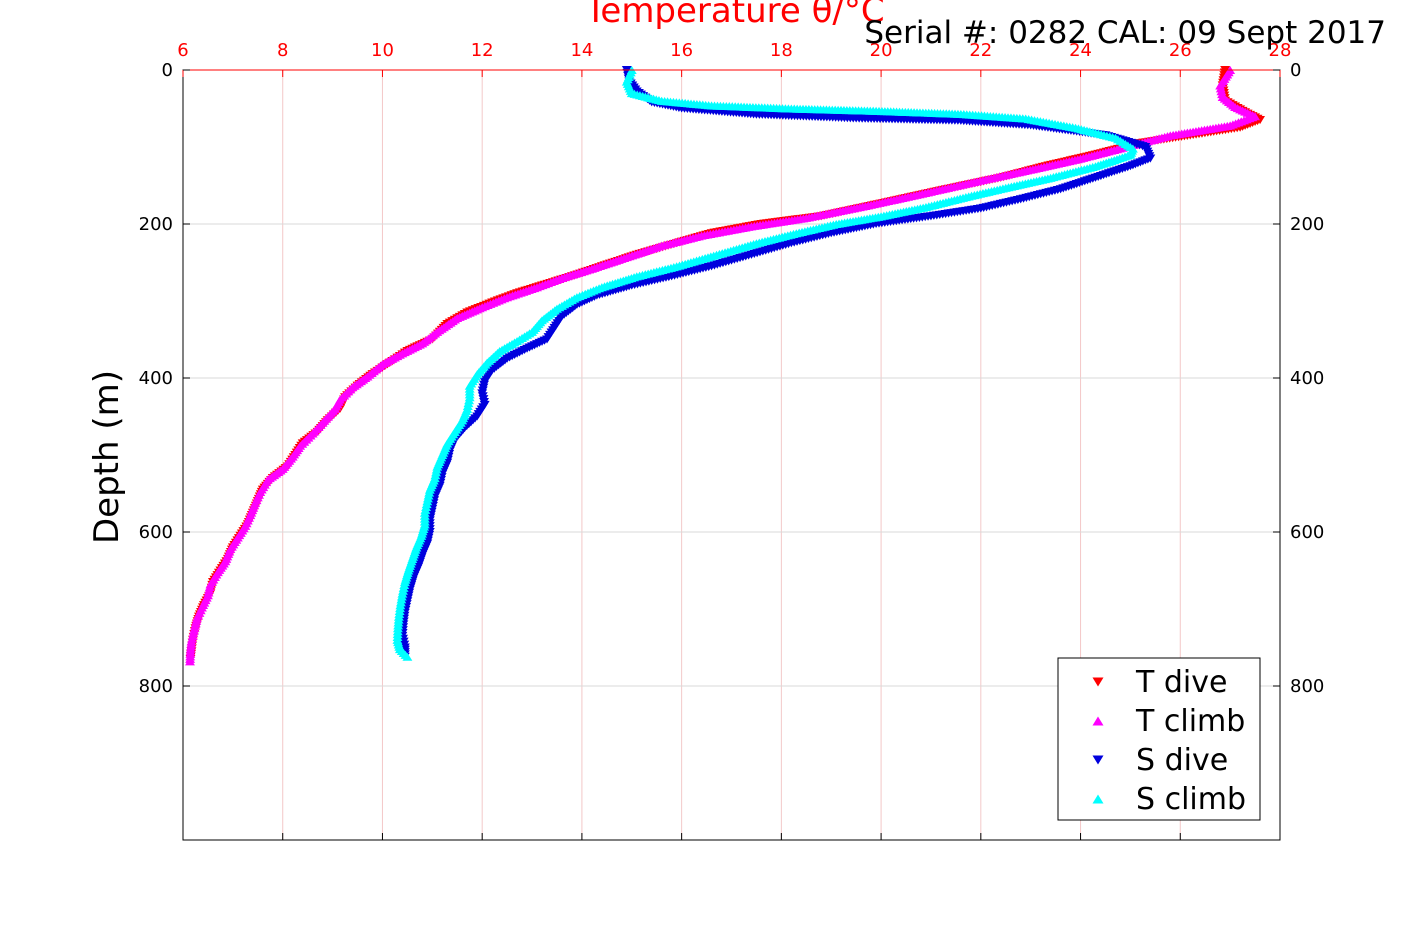  I want to click on y-tick-label-left: 400, so click(156, 378).